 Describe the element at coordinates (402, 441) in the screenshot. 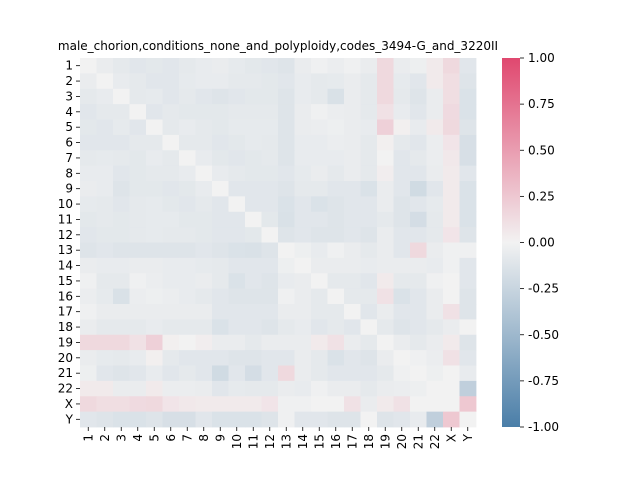

I see `x-tick-label: 20` at that location.